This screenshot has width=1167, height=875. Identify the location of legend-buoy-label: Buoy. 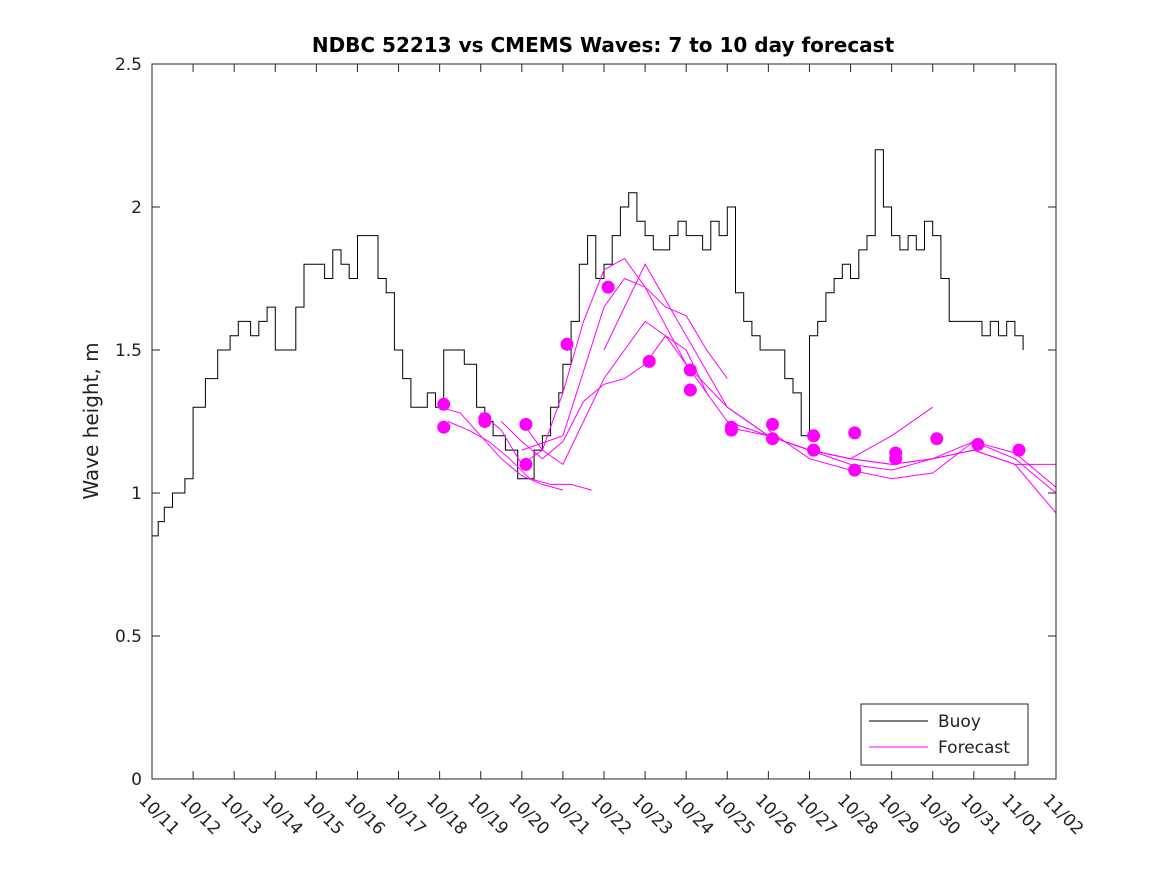
(959, 722).